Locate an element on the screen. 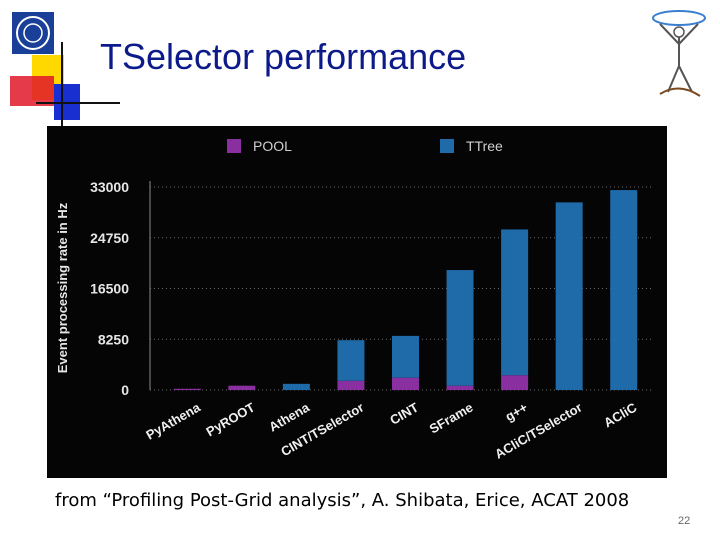 The height and width of the screenshot is (540, 720). bar-pool-sframe is located at coordinates (460, 387).